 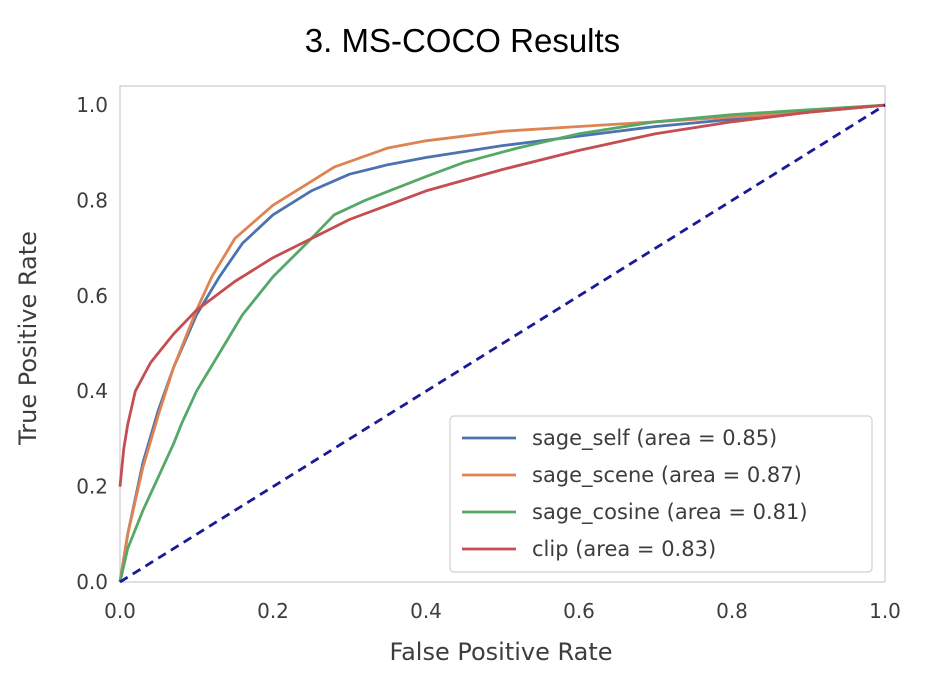 What do you see at coordinates (92, 200) in the screenshot?
I see `y-tick-label-4: 0.8` at bounding box center [92, 200].